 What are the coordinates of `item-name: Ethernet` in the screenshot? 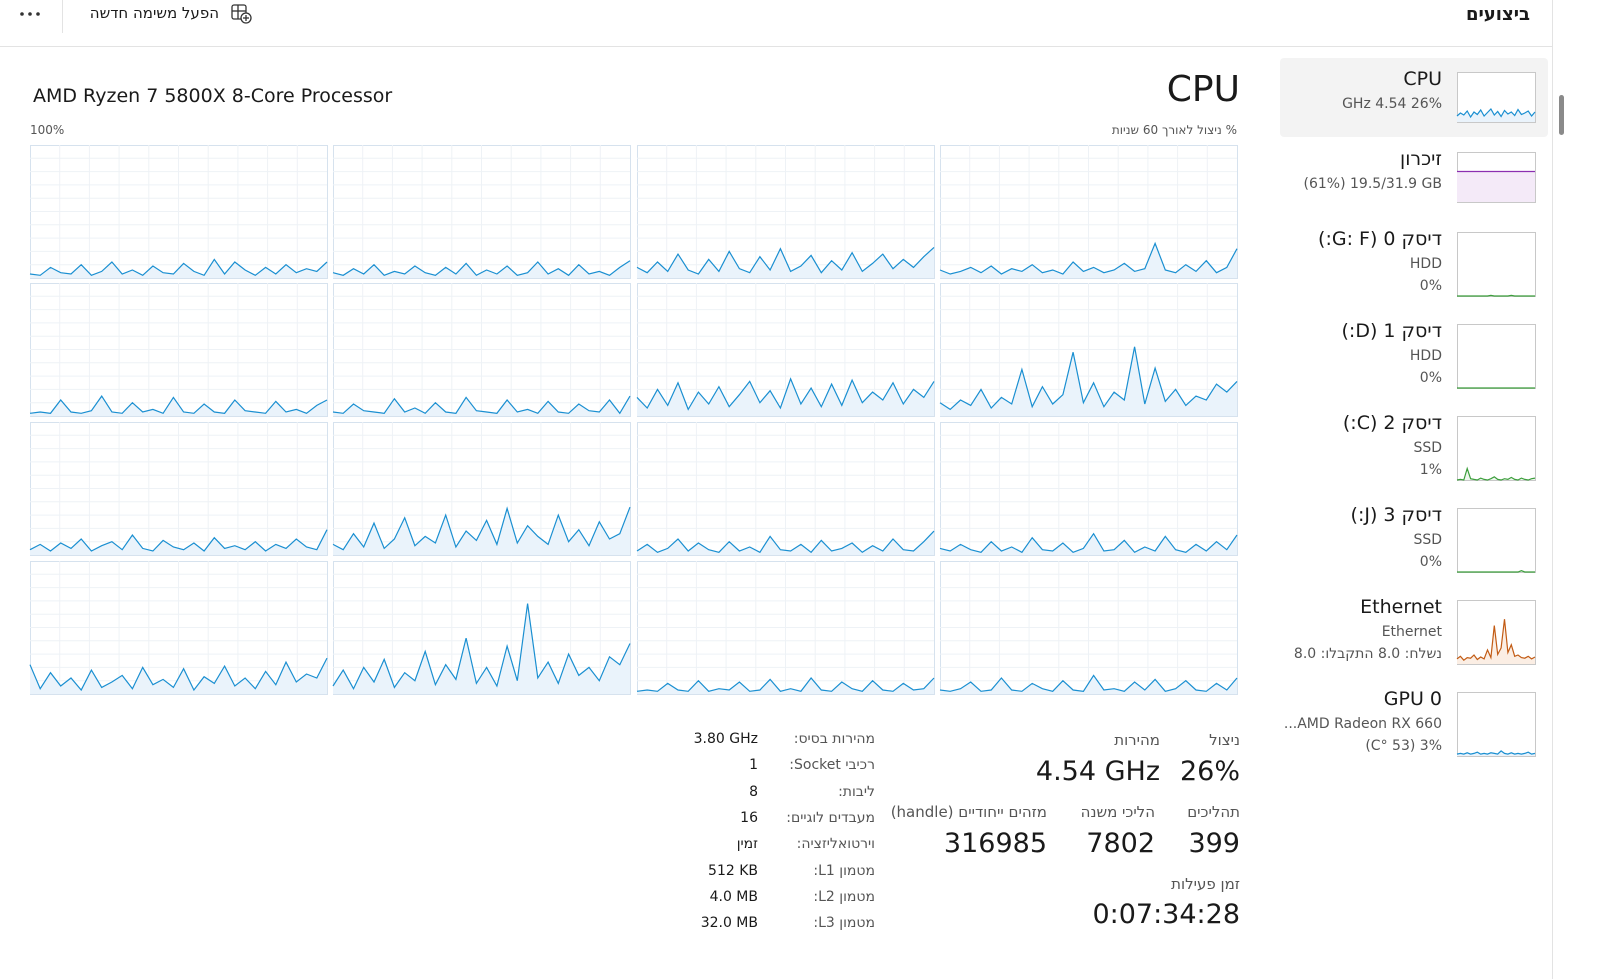 It's located at (1401, 607).